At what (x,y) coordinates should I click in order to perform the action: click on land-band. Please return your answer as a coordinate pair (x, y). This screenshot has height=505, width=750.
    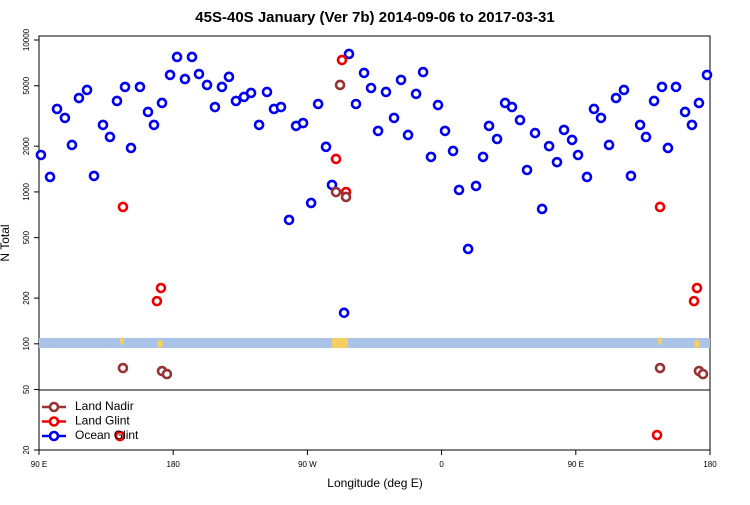
    Looking at the image, I should click on (374, 343).